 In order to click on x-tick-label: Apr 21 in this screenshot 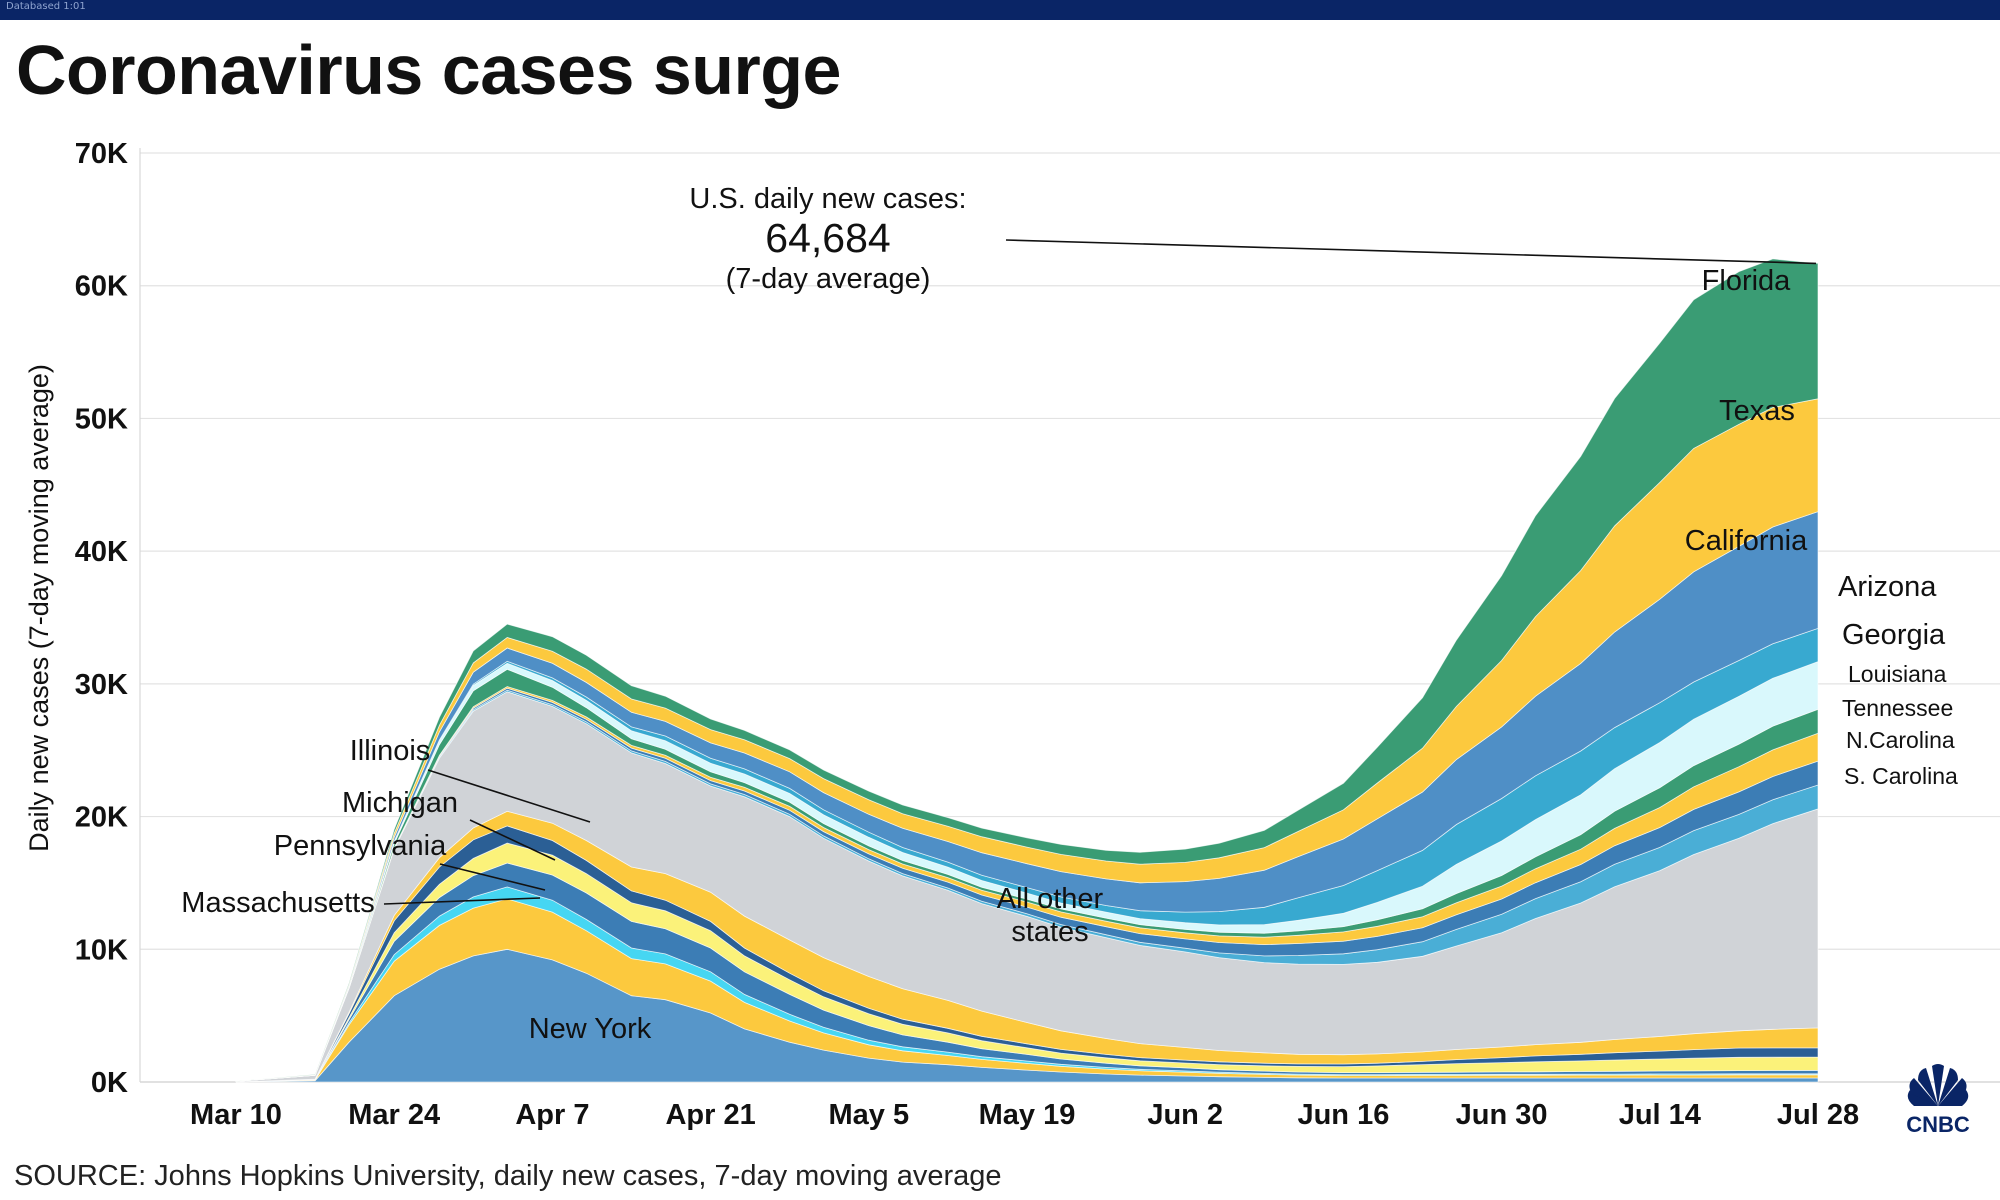, I will do `click(710, 1115)`.